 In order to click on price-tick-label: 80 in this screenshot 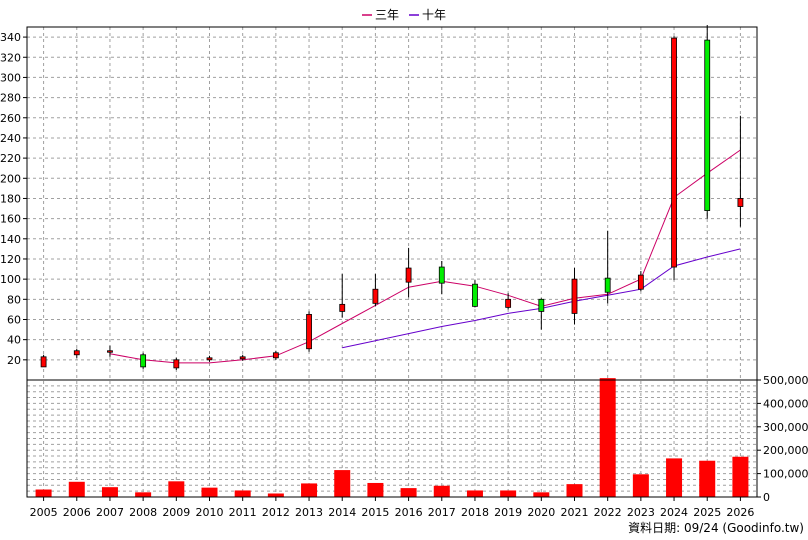, I will do `click(14, 299)`.